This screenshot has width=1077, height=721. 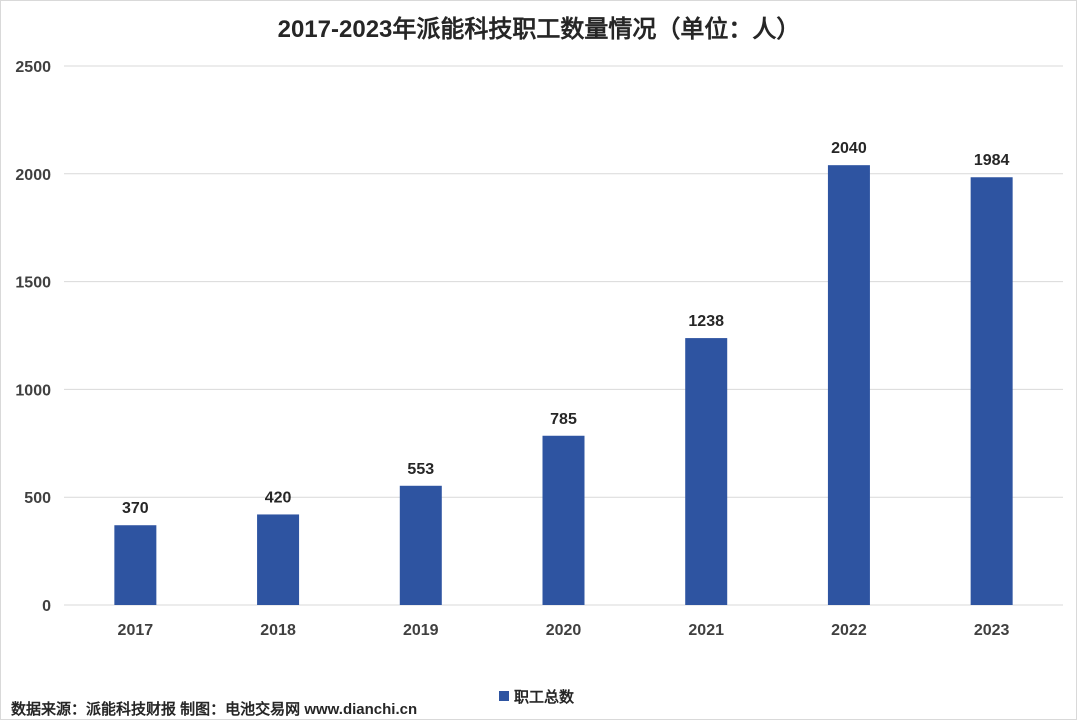 I want to click on x-tick-label: 2020, so click(x=564, y=630).